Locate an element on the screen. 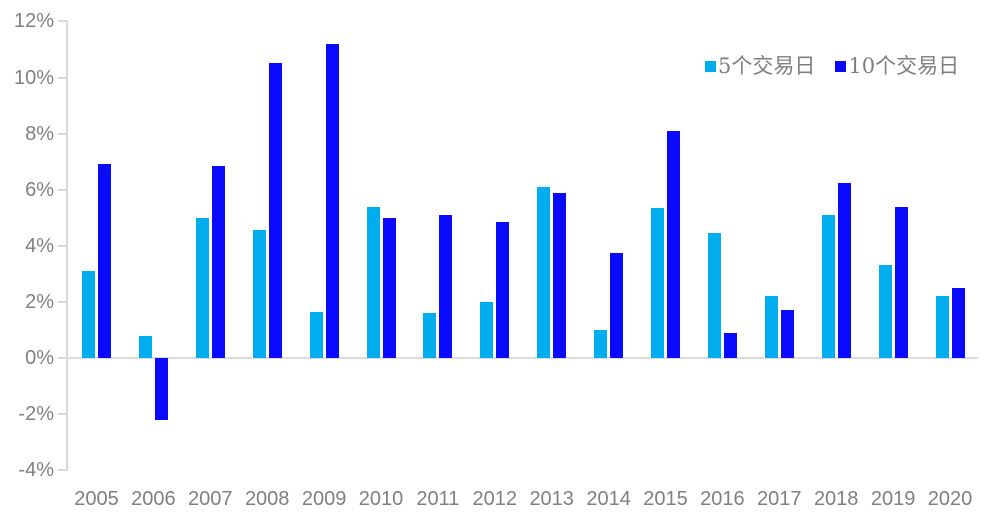  bar-10day-2010 is located at coordinates (389, 287).